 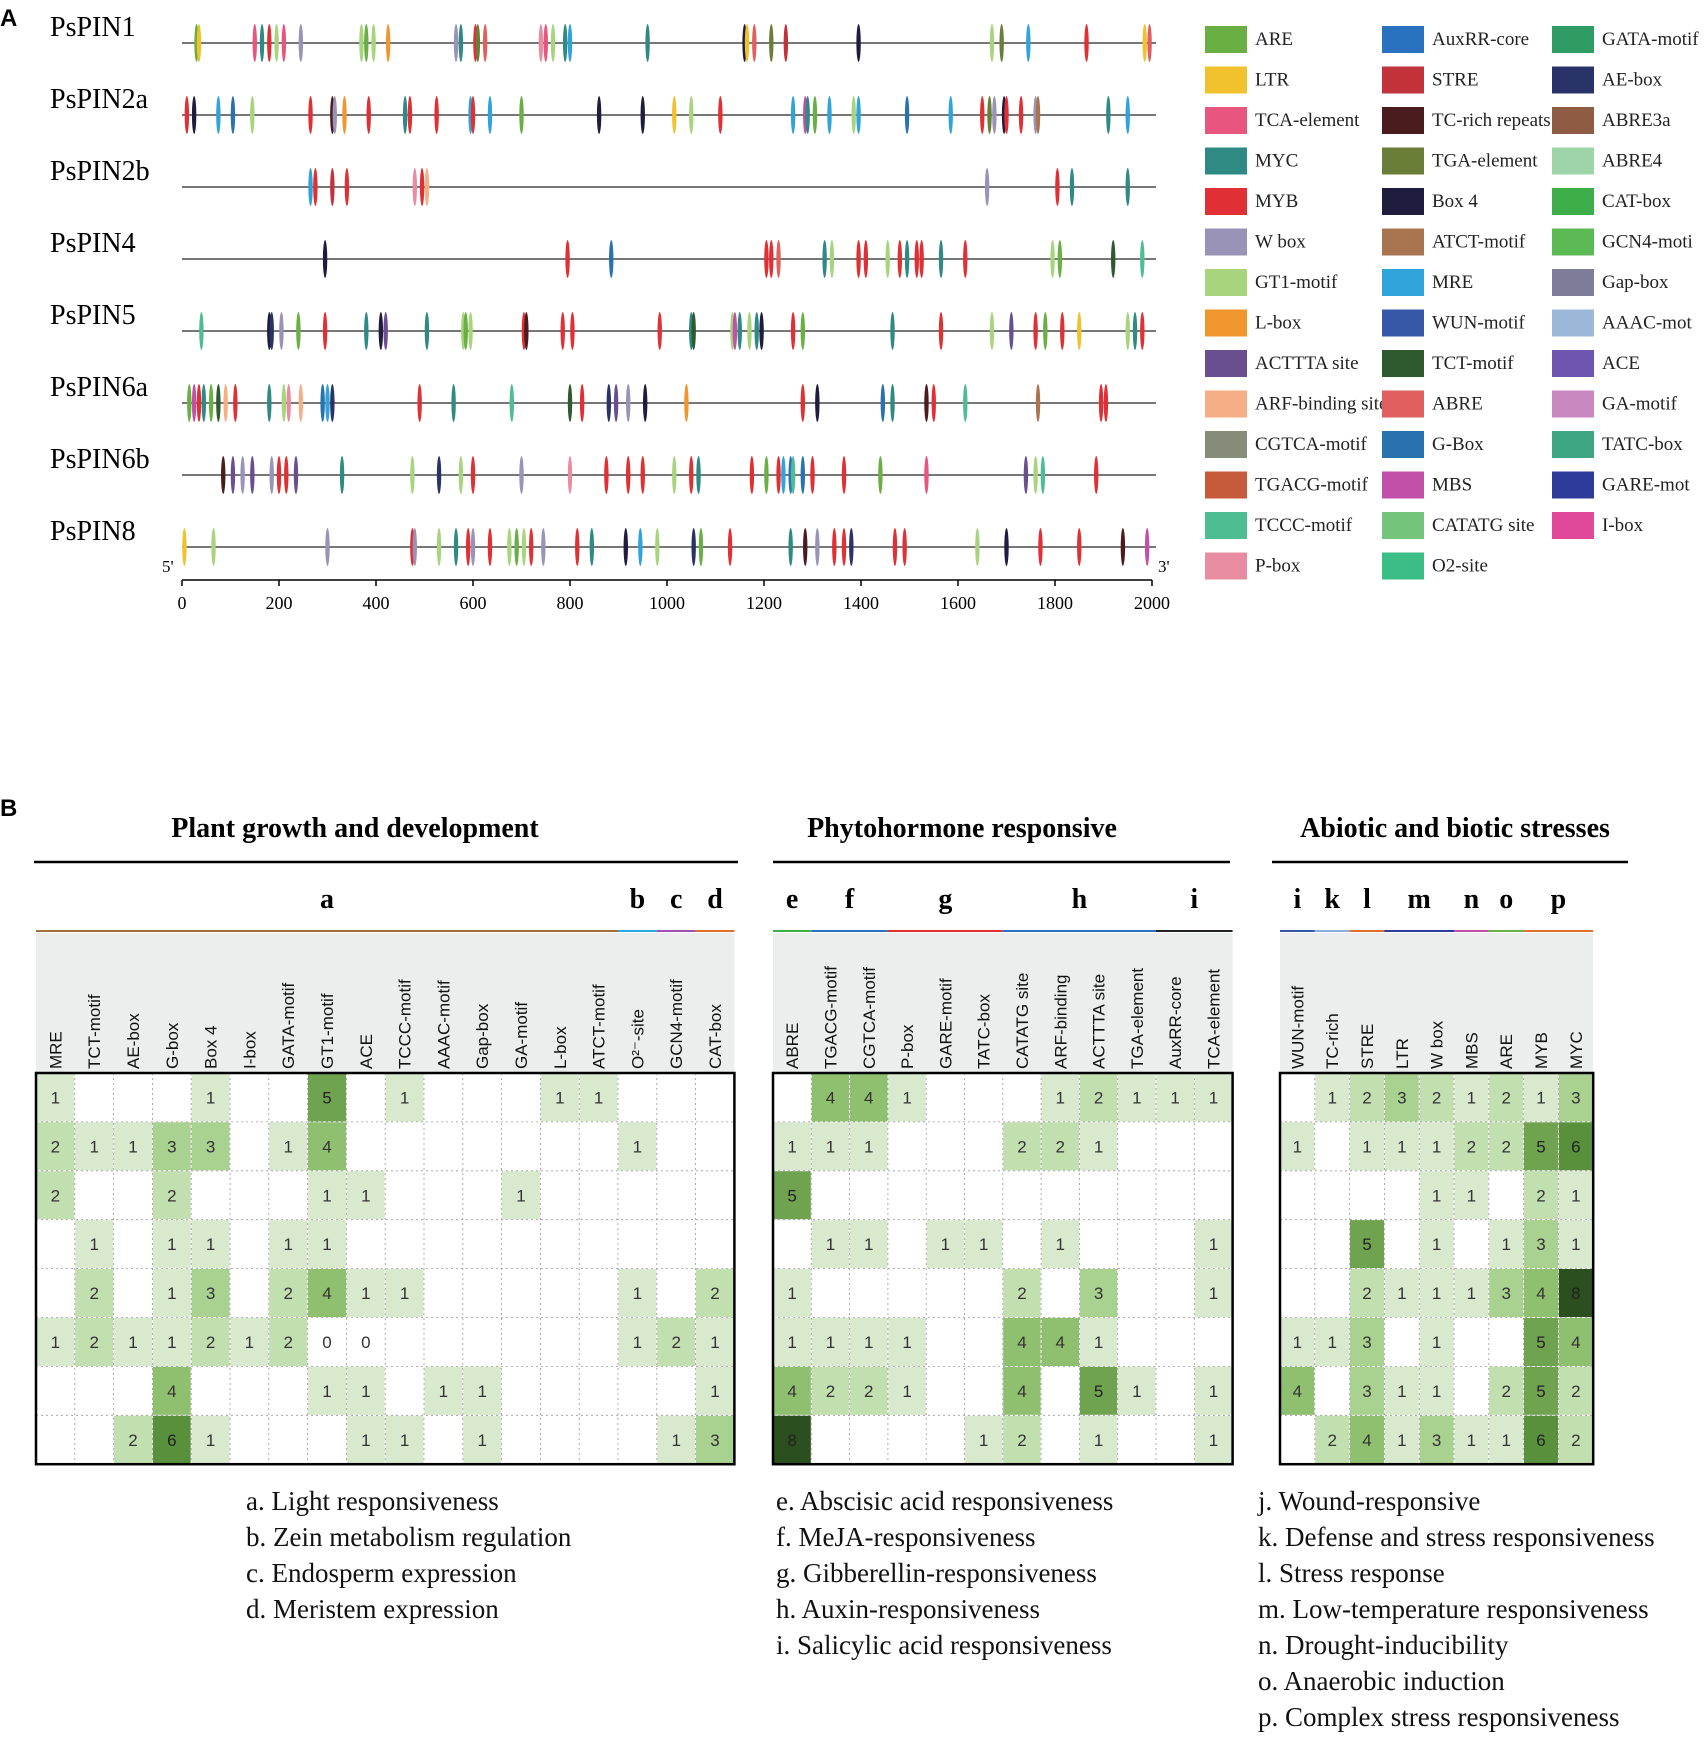 I want to click on legend-label: GT1-motif, so click(x=1296, y=282).